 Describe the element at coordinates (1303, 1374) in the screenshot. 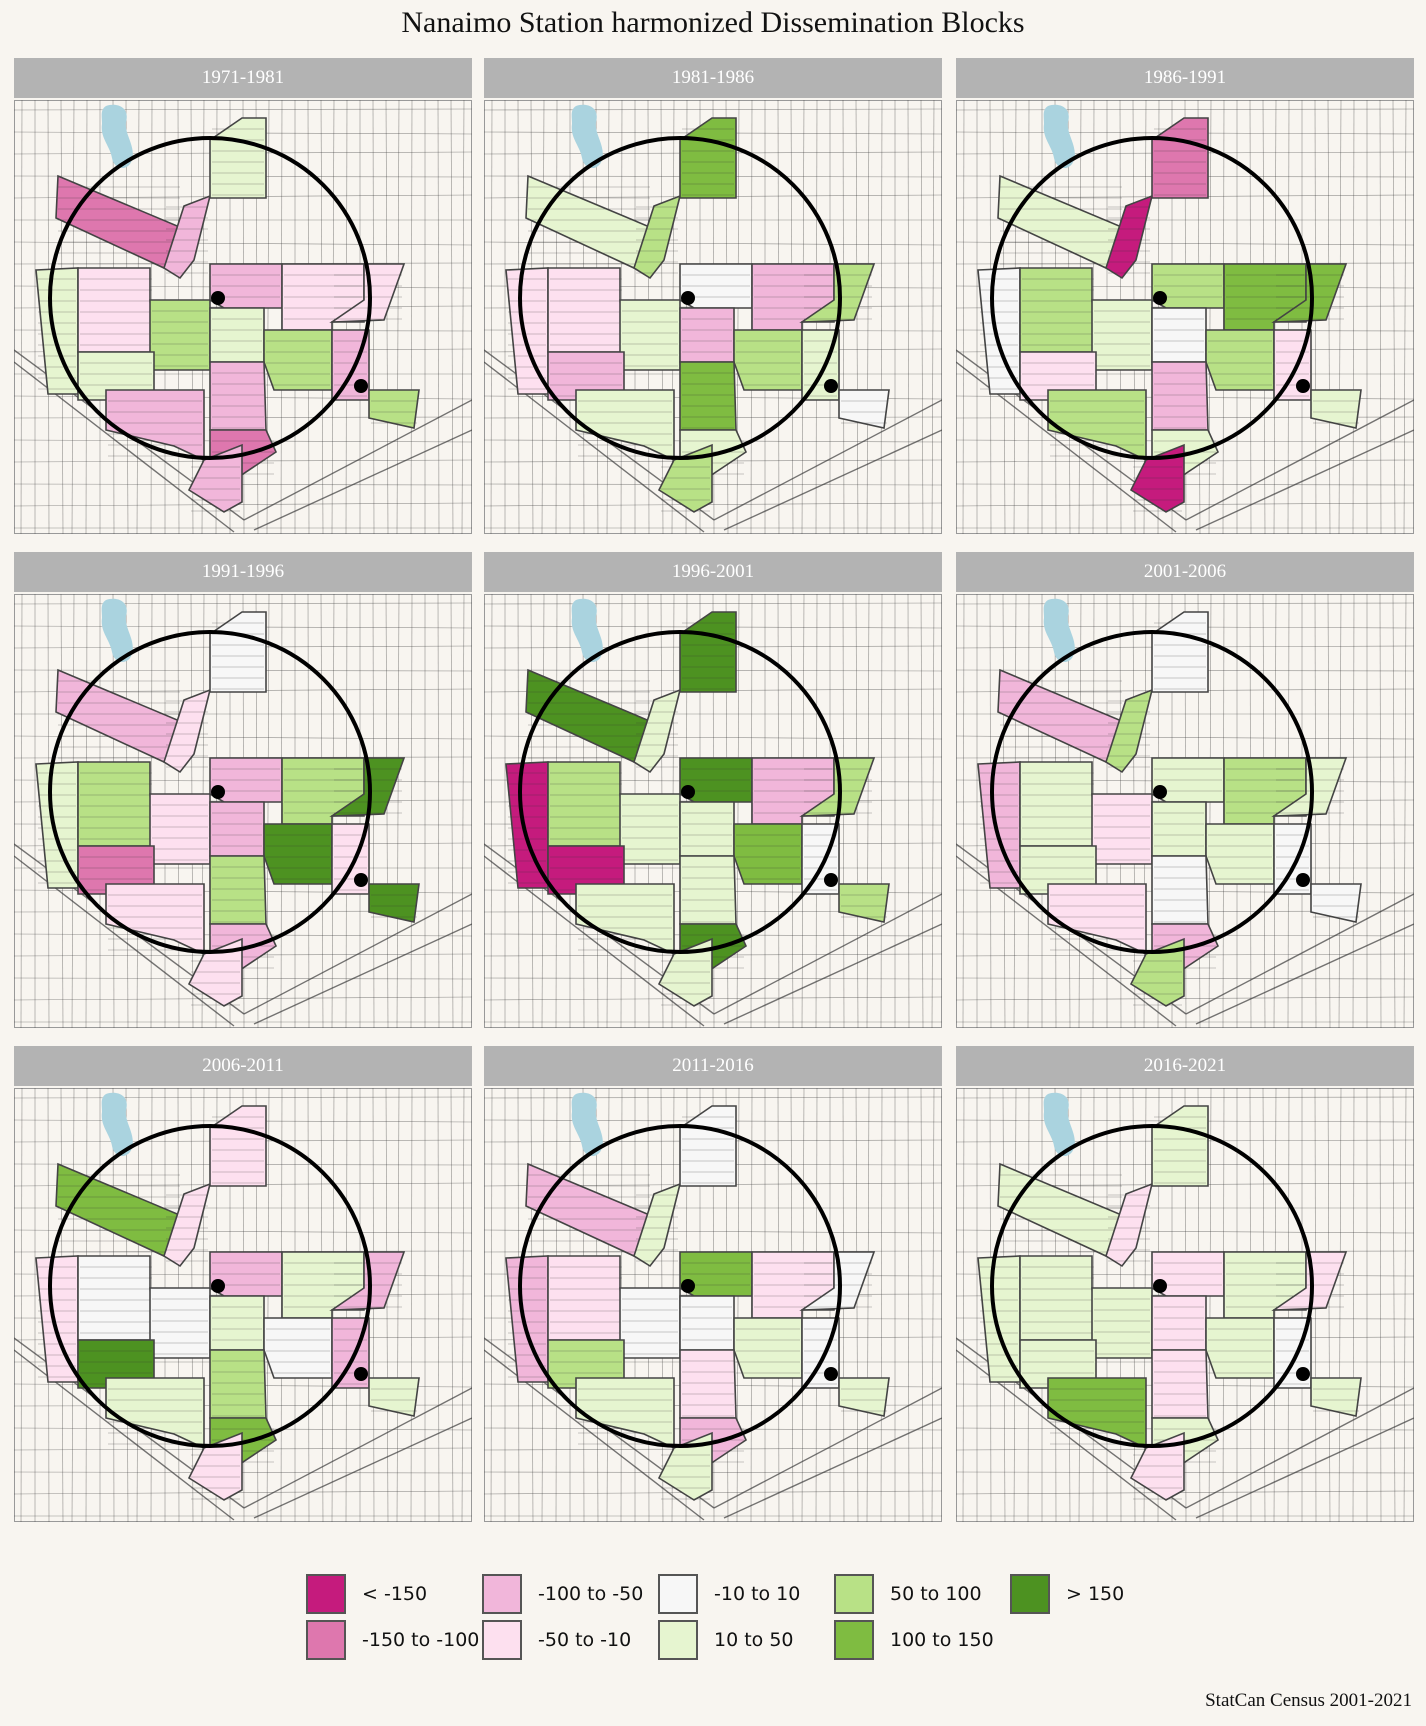

I see `neighbour-station-marker` at that location.